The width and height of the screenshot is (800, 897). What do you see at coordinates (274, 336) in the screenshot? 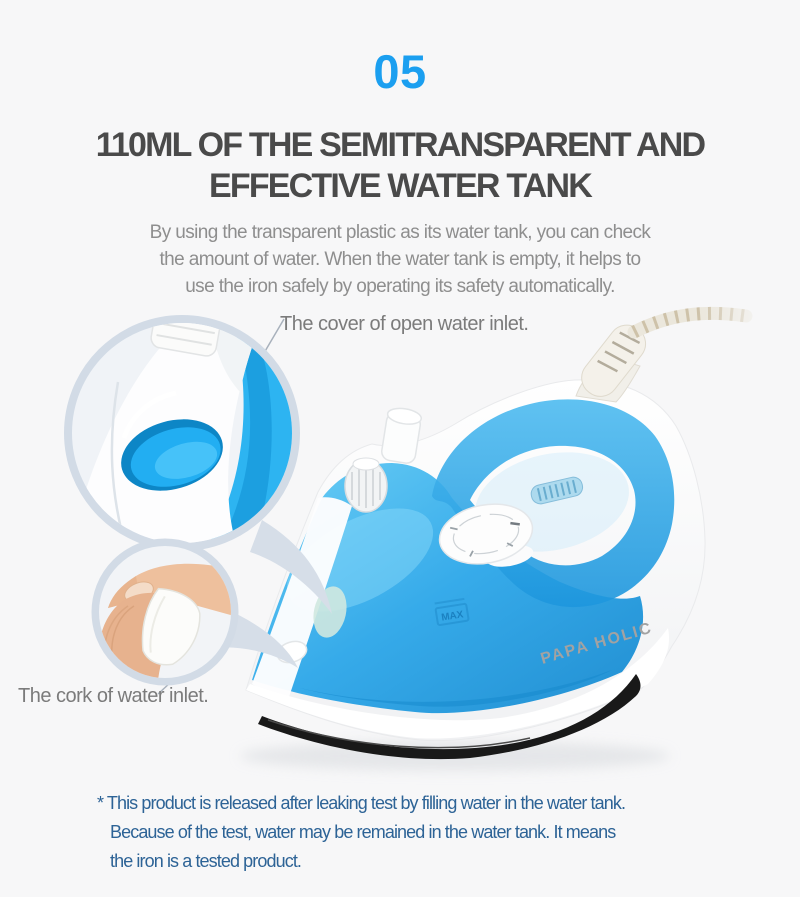
I see `cover-callout-line` at bounding box center [274, 336].